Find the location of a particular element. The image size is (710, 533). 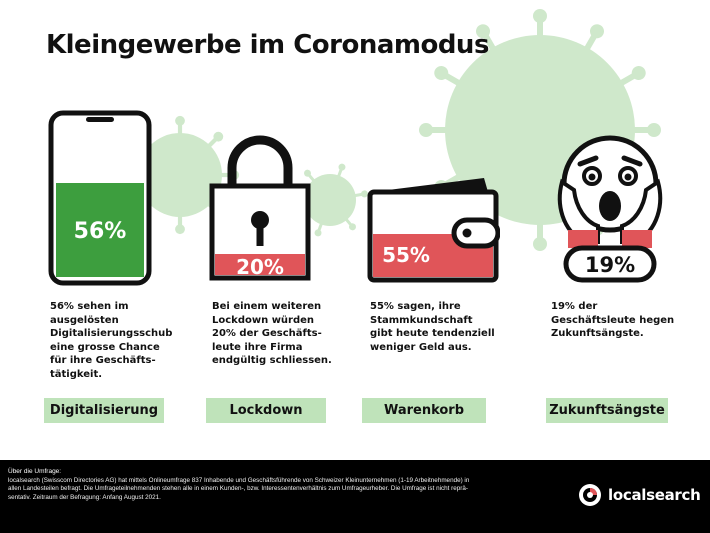

wallet-icon: 55% is located at coordinates (433, 230).